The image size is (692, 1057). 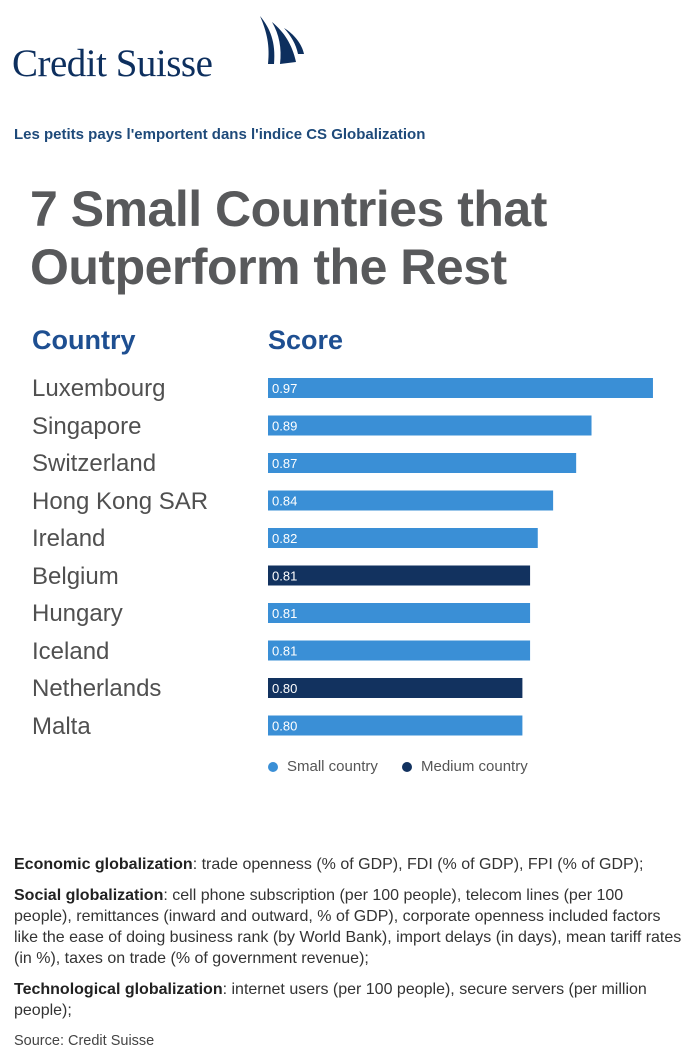 What do you see at coordinates (118, 989) in the screenshot?
I see `note-tech-label: Technological globalization` at bounding box center [118, 989].